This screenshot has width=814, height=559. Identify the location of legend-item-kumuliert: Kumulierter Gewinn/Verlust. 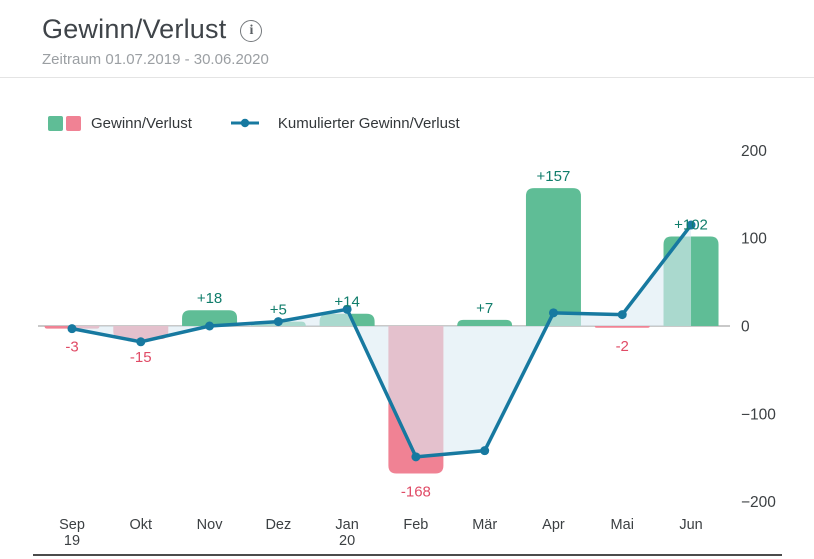
(345, 123).